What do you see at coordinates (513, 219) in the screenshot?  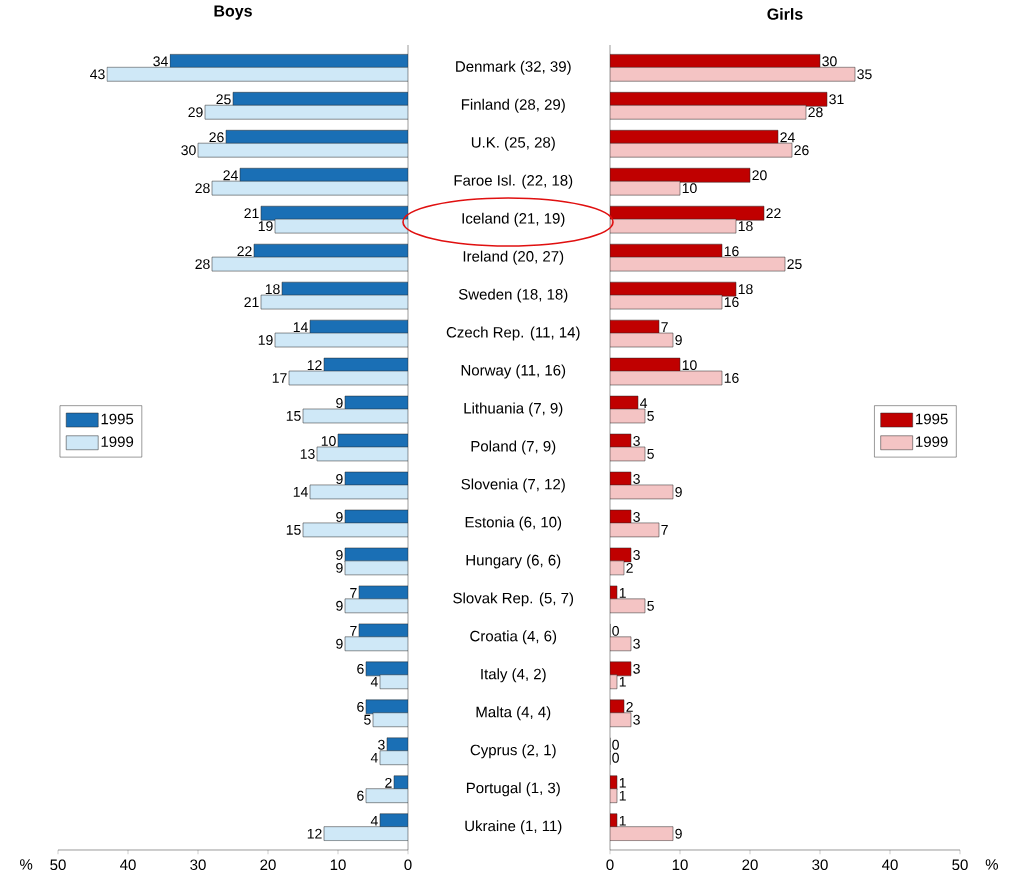 I see `y-tick-label: Iceland (21, 19)` at bounding box center [513, 219].